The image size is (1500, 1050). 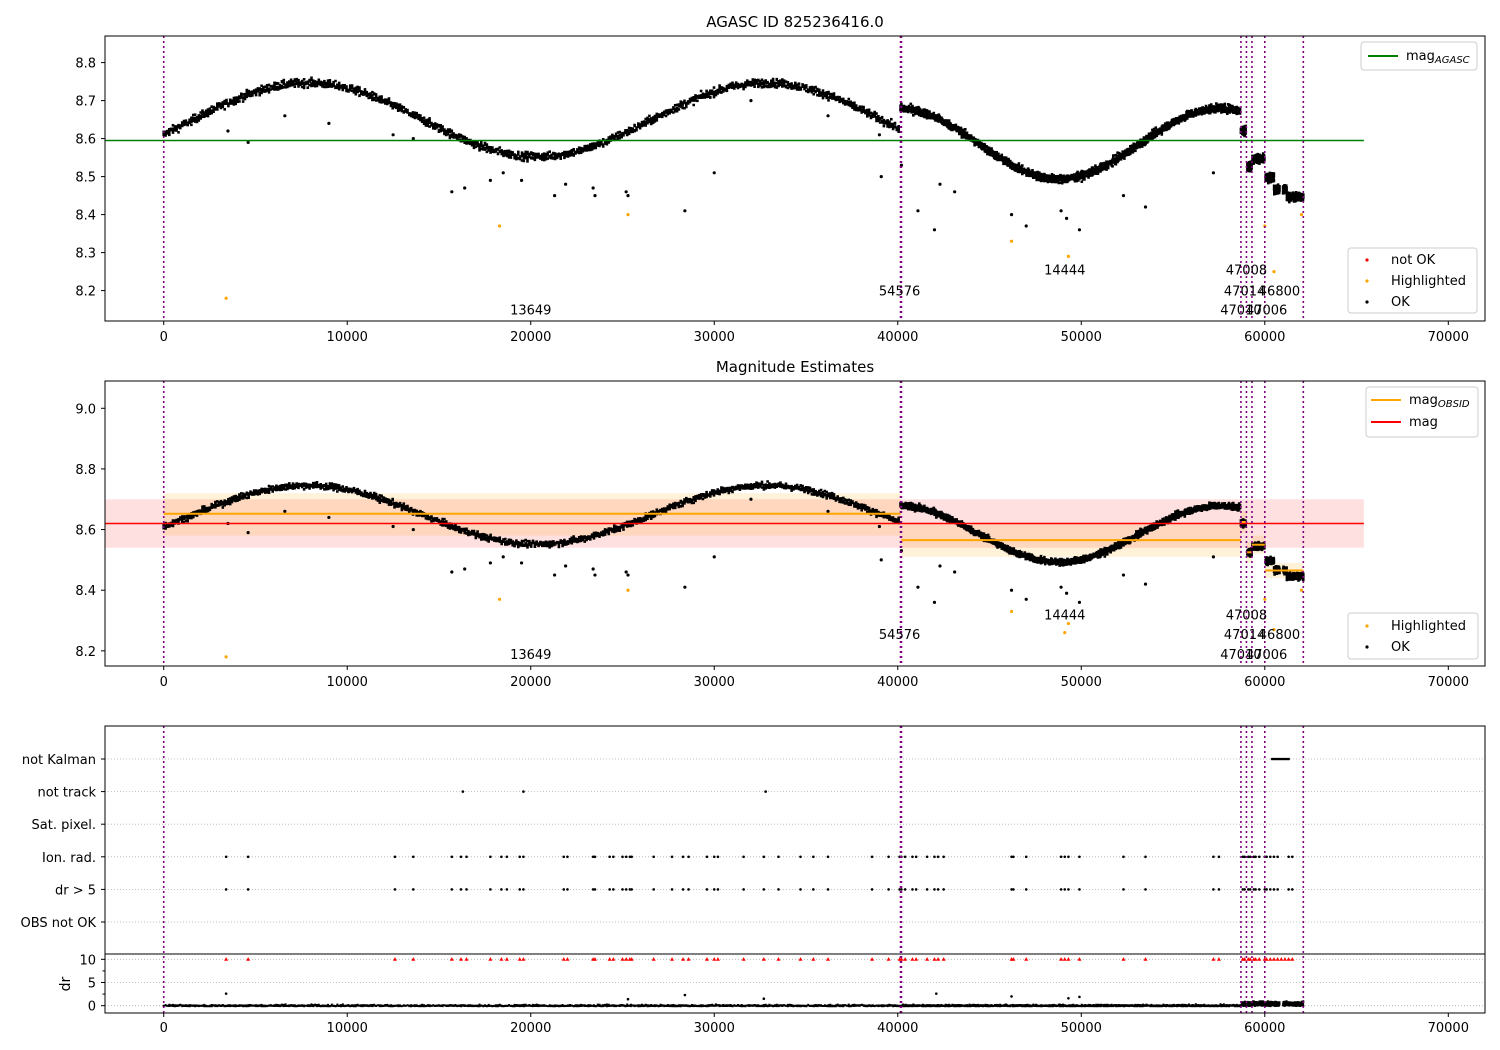 I want to click on legend-mag-label: mag, so click(x=1423, y=422).